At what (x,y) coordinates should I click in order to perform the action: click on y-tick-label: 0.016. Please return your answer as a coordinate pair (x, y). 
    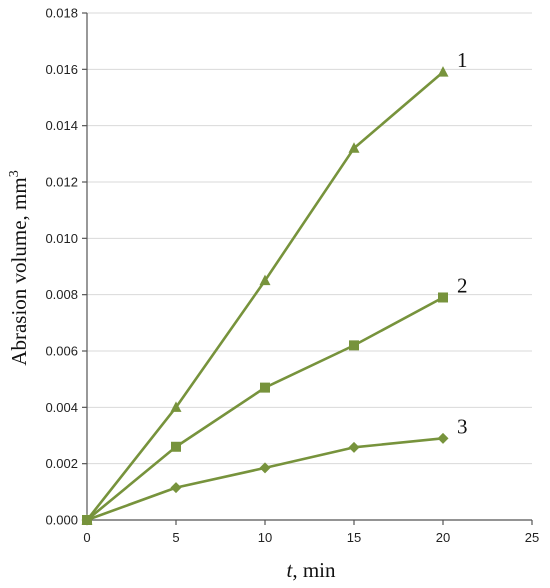
    Looking at the image, I should click on (61, 69).